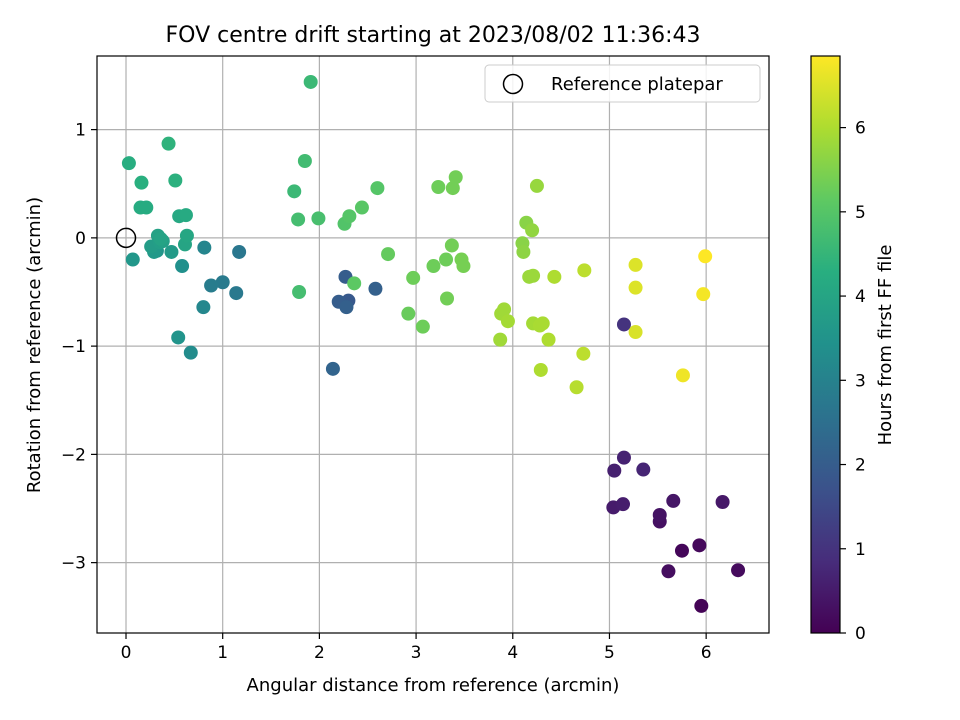  Describe the element at coordinates (609, 653) in the screenshot. I see `x-tick-label: 5` at that location.